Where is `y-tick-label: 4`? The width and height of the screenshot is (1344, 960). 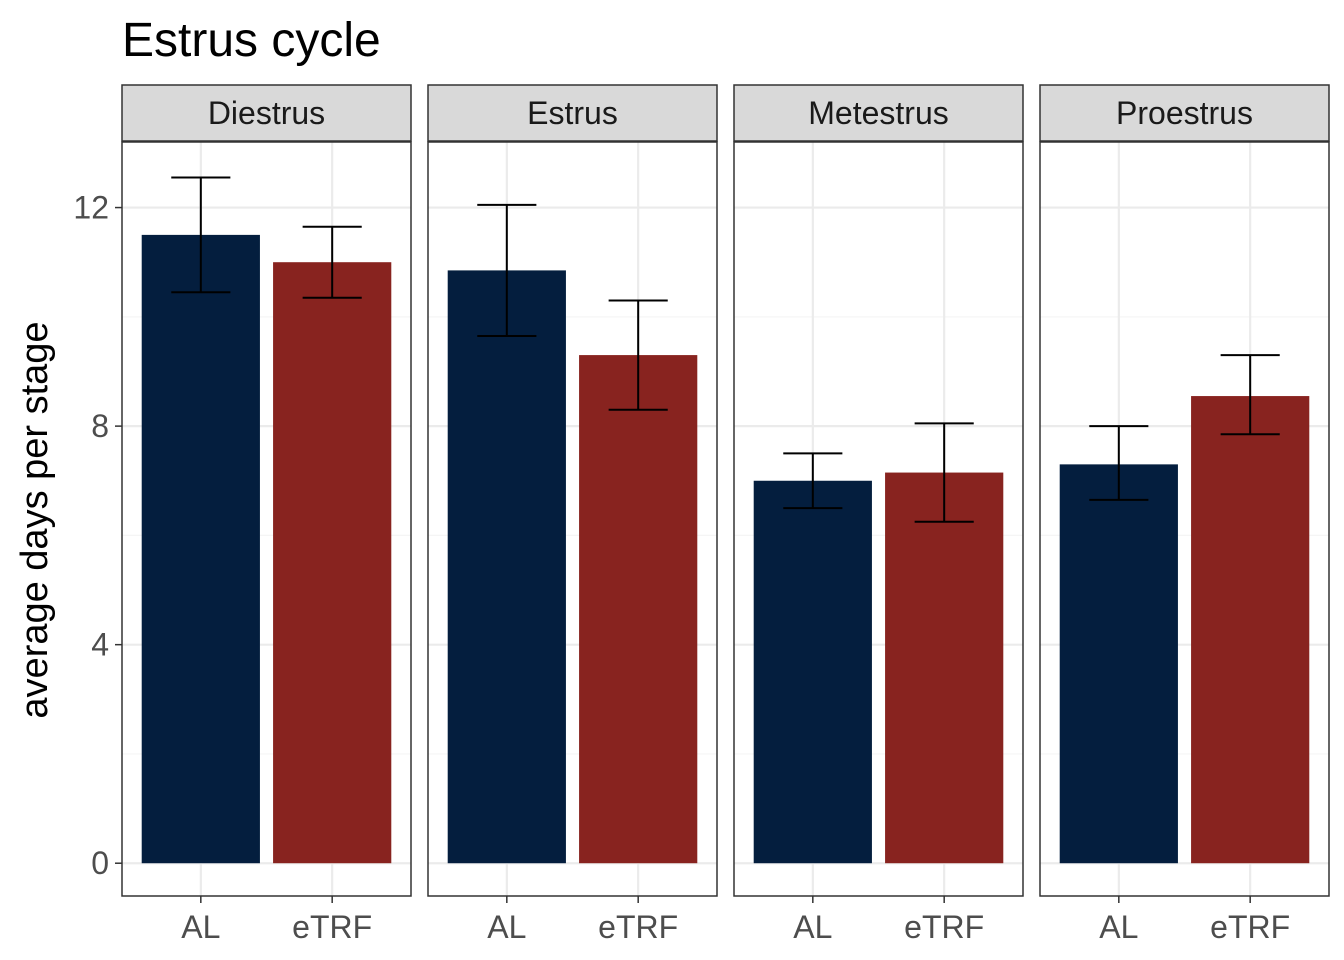 y-tick-label: 4 is located at coordinates (100, 645).